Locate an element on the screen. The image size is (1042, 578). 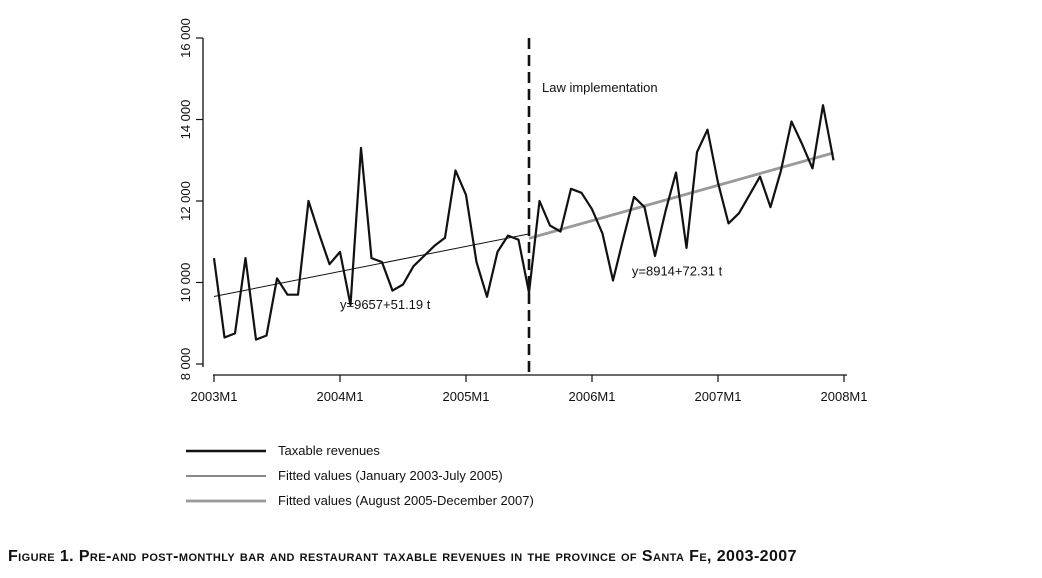
y-tick-label: 16 000 is located at coordinates (185, 38).